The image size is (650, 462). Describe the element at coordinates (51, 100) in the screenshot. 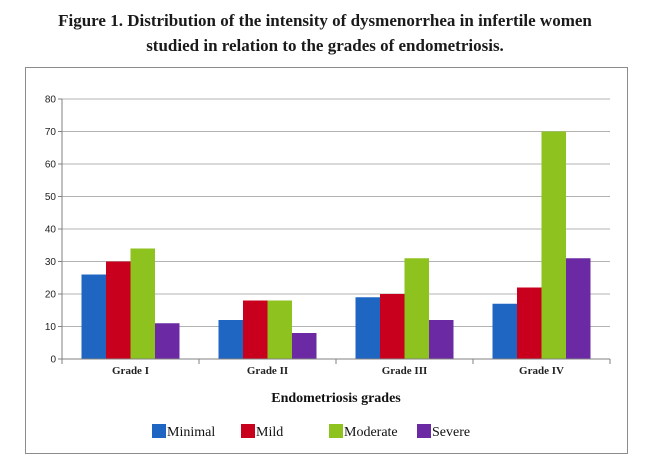

I see `y-tick-label: 80` at that location.